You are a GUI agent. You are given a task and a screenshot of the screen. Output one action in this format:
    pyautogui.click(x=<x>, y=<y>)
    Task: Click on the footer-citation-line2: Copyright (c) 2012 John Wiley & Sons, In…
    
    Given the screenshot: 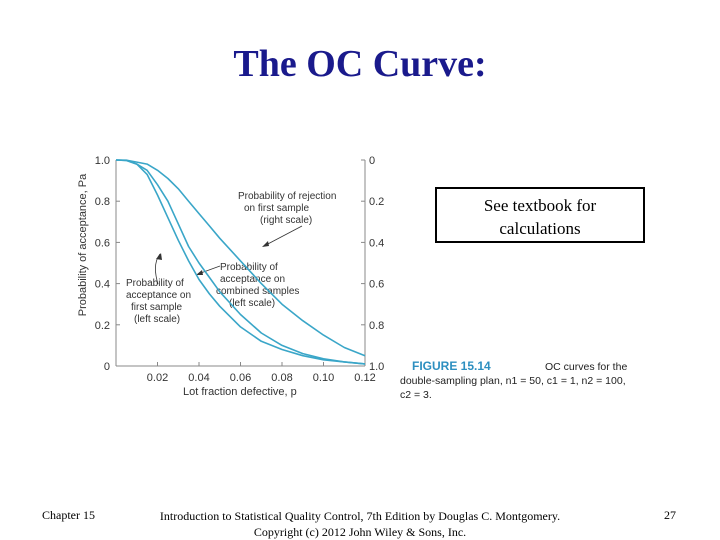 What is the action you would take?
    pyautogui.click(x=360, y=532)
    